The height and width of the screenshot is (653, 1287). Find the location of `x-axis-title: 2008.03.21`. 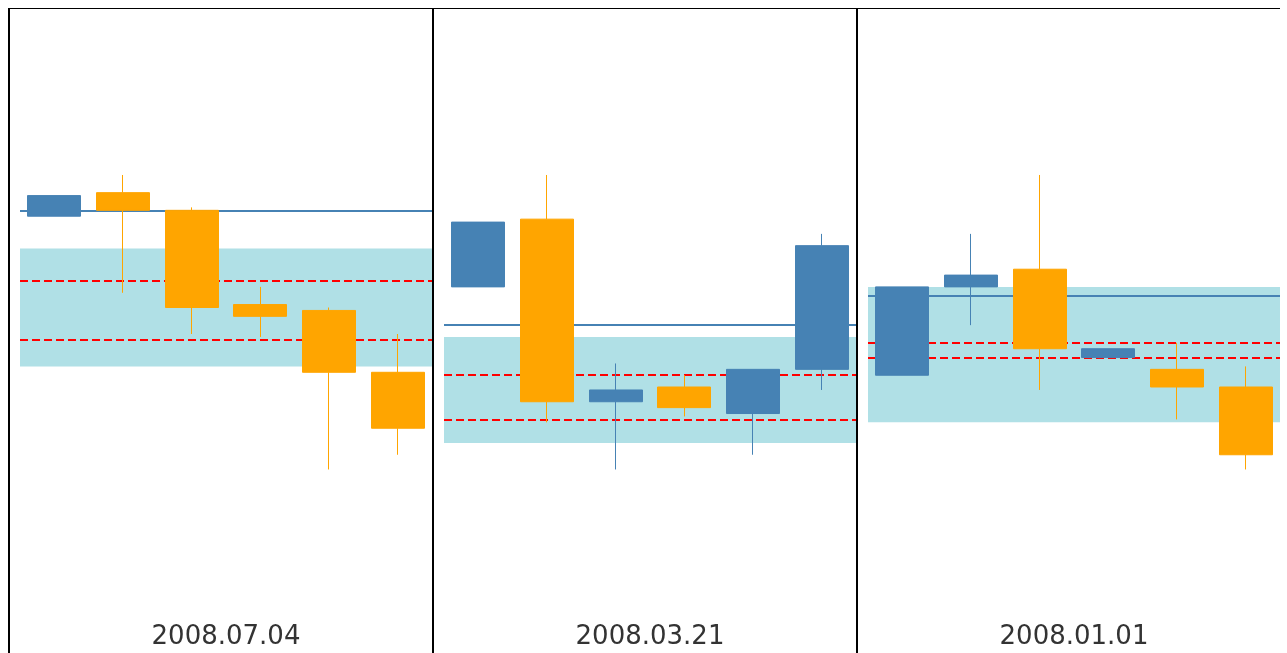

x-axis-title: 2008.03.21 is located at coordinates (650, 635).